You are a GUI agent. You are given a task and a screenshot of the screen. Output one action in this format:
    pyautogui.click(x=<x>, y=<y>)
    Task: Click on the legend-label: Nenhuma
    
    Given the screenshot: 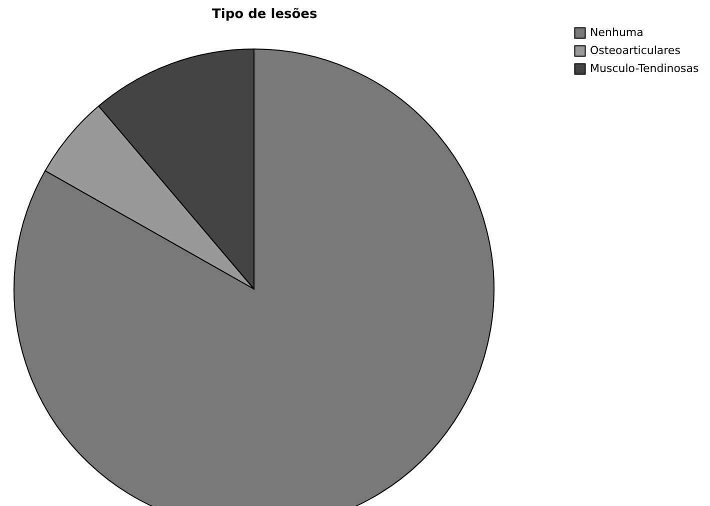 What is the action you would take?
    pyautogui.click(x=617, y=32)
    